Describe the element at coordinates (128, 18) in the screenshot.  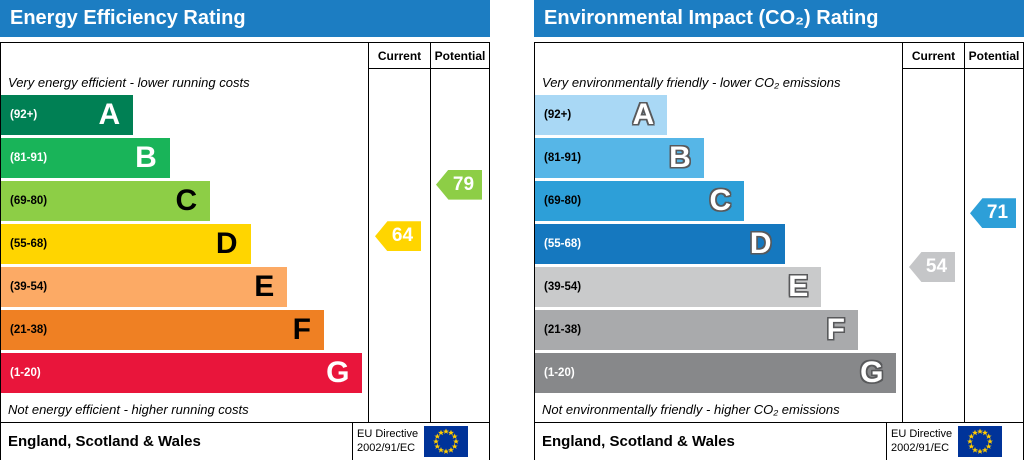
I see `chart-title: Energy Efficiency Rating` at that location.